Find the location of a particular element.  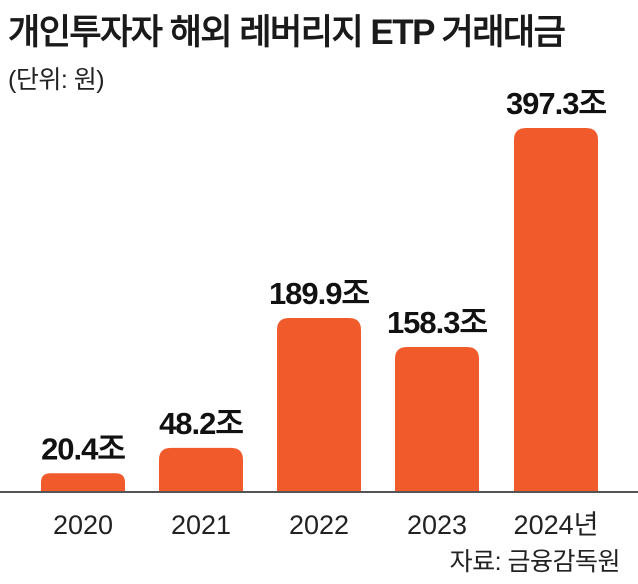

bar-2022 is located at coordinates (319, 405).